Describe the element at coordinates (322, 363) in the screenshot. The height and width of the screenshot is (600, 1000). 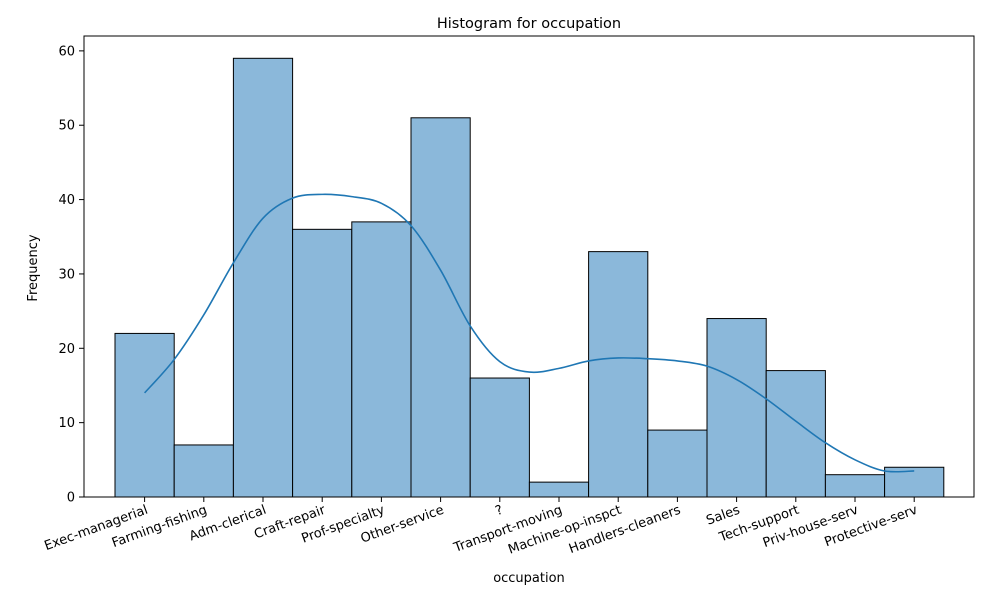
I see `bar-craft-repair` at that location.